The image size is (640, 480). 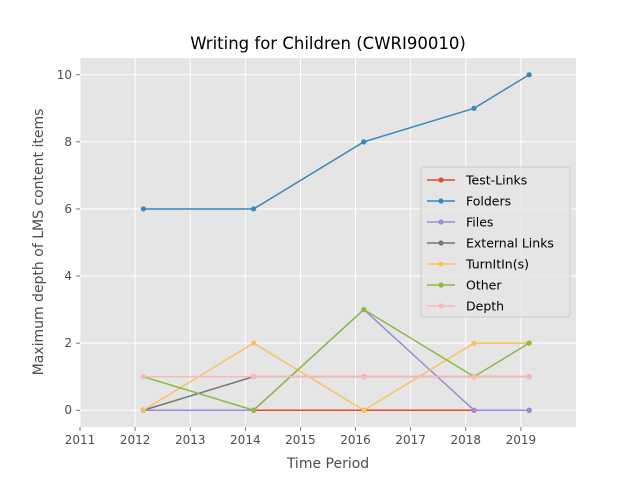 I want to click on y-tick-label: 2, so click(x=68, y=343).